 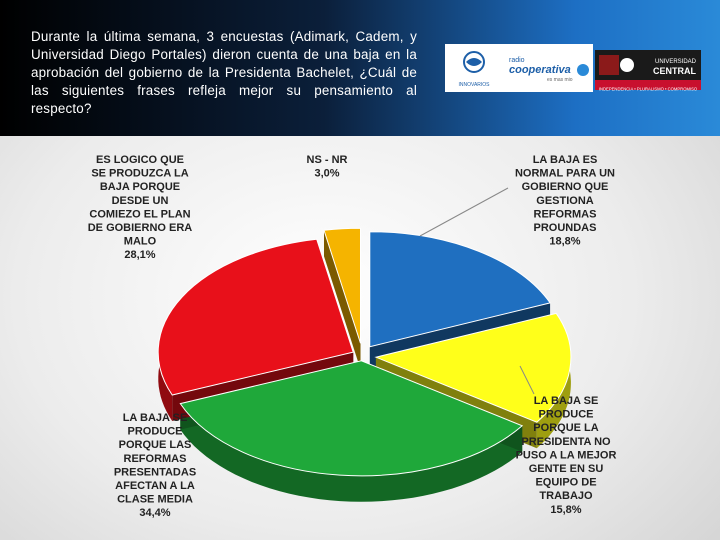 What do you see at coordinates (139, 214) in the screenshot?
I see `slice-label-line: COMIEZO EL PLAN` at bounding box center [139, 214].